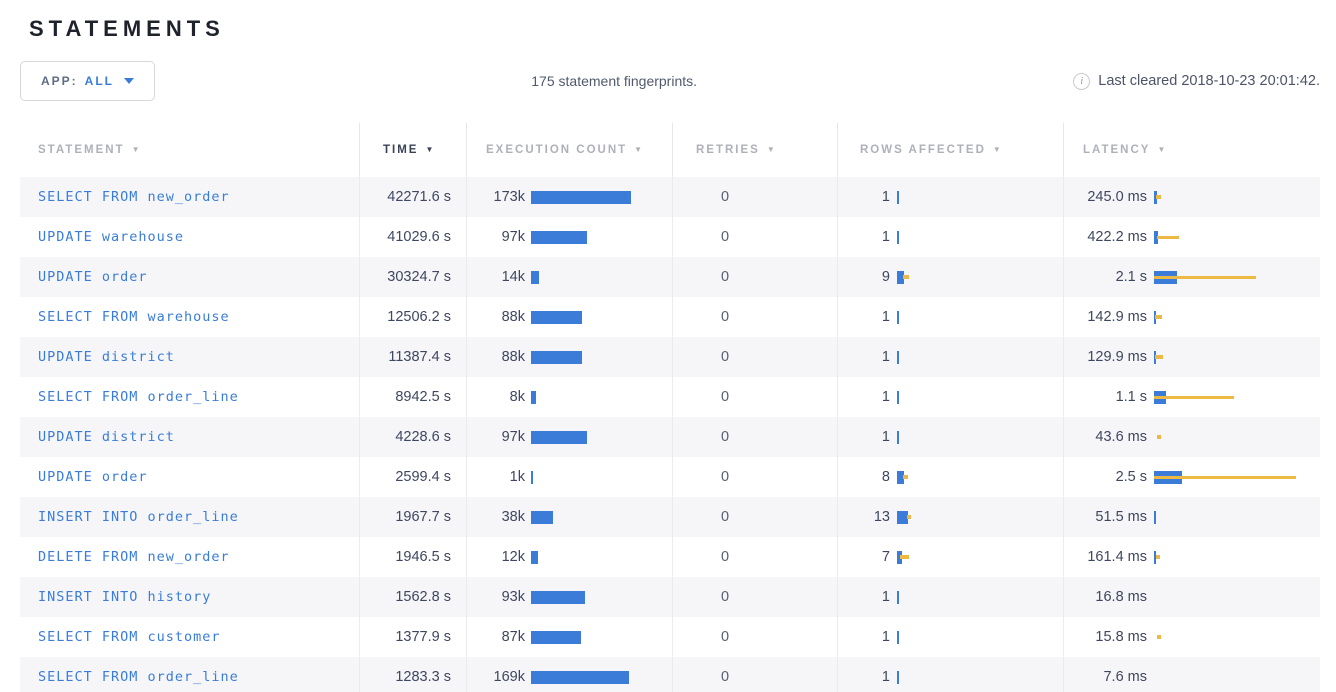  What do you see at coordinates (1131, 477) in the screenshot?
I see `latency-value: 2.5 s` at bounding box center [1131, 477].